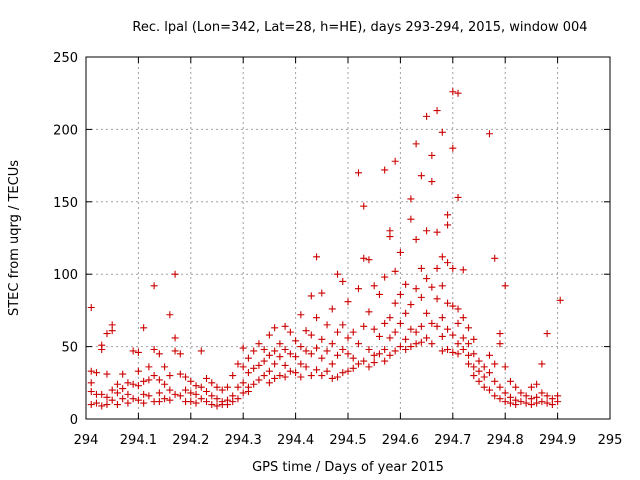 The width and height of the screenshot is (640, 480). What do you see at coordinates (65, 203) in the screenshot?
I see `y-tick-label: 150` at bounding box center [65, 203].